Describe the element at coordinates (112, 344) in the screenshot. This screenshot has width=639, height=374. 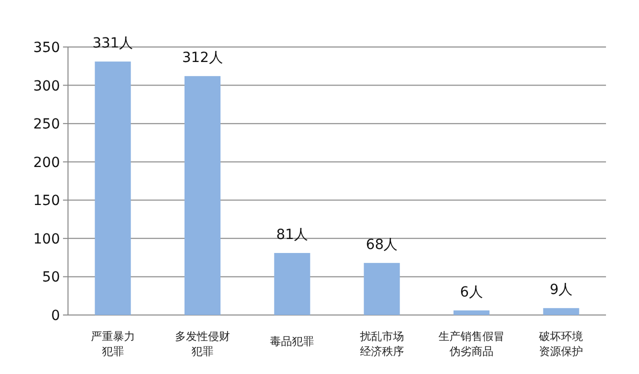
I see `x-tick-label: 严重暴力犯罪` at that location.